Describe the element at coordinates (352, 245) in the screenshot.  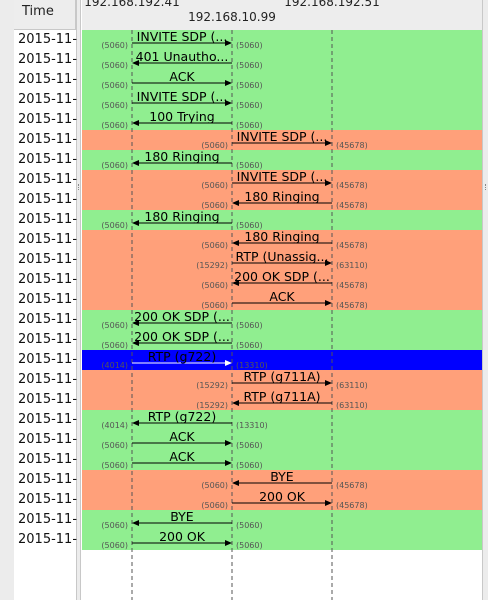
I see `port-right: (45678)` at that location.